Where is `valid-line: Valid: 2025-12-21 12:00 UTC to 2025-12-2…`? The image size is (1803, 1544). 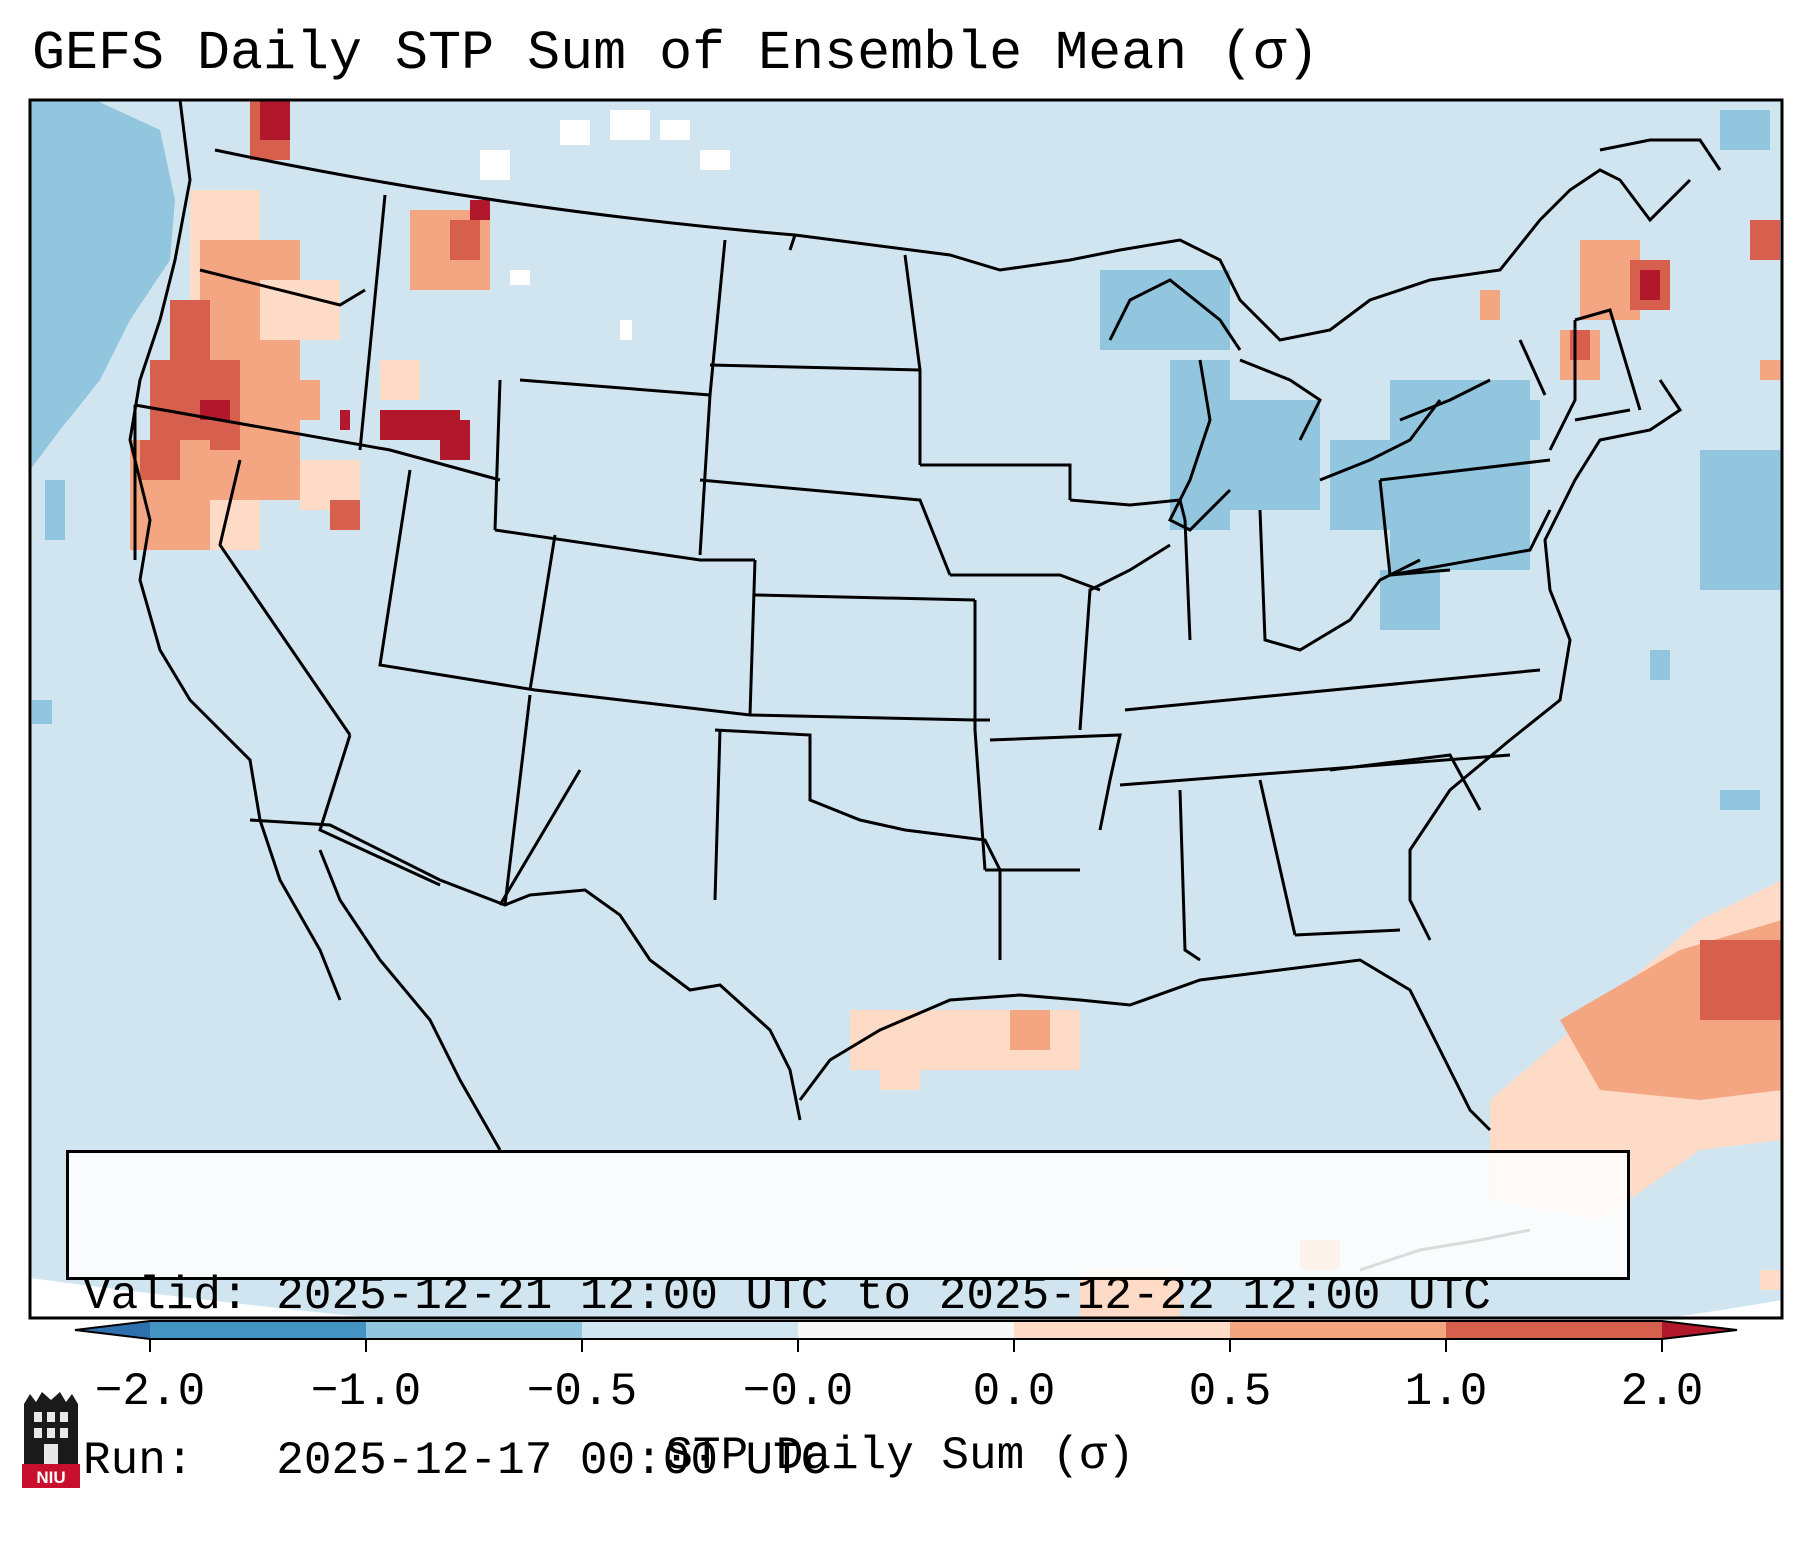 valid-line: Valid: 2025-12-21 12:00 UTC to 2025-12-2… is located at coordinates (848, 1296).